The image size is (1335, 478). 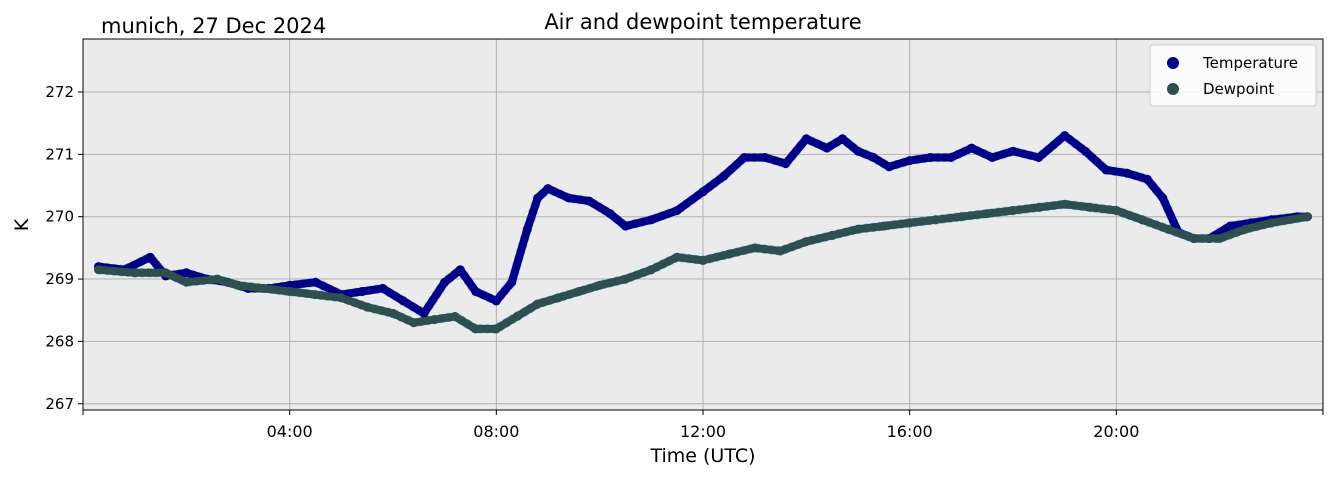 I want to click on x-tick-label: 08:00, so click(x=496, y=431).